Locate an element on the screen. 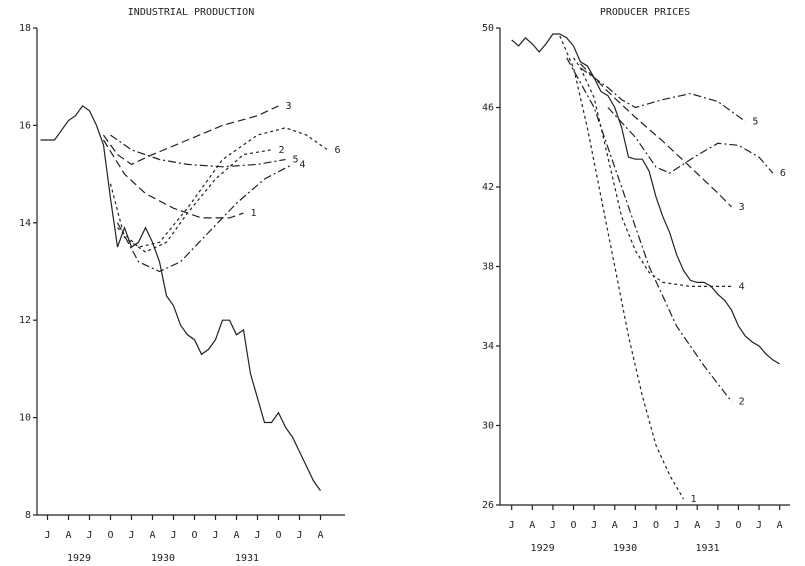 Image resolution: width=805 pixels, height=566 pixels. y-tick-label: 38 is located at coordinates (488, 267).